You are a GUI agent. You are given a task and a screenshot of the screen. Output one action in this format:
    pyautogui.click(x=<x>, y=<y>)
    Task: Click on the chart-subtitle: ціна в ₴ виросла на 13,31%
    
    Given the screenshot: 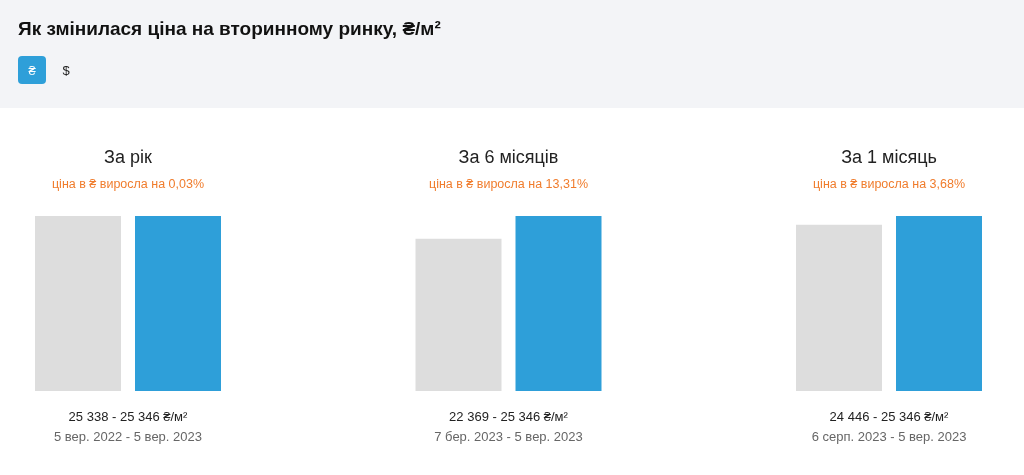 What is the action you would take?
    pyautogui.click(x=508, y=184)
    